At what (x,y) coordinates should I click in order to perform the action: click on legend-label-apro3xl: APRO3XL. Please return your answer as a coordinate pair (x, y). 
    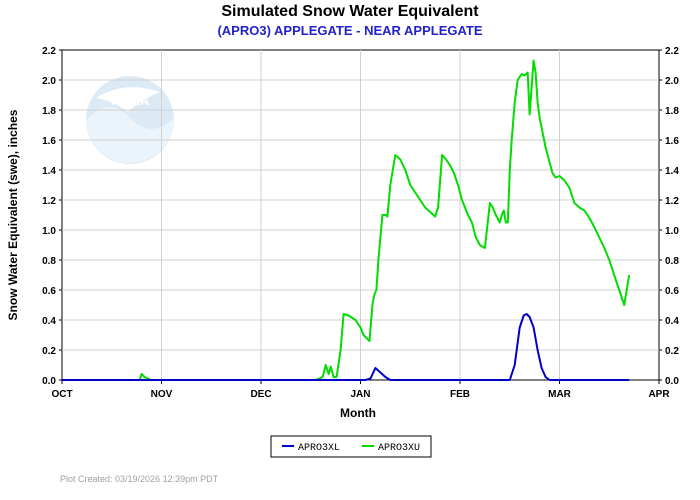
    Looking at the image, I should click on (319, 448).